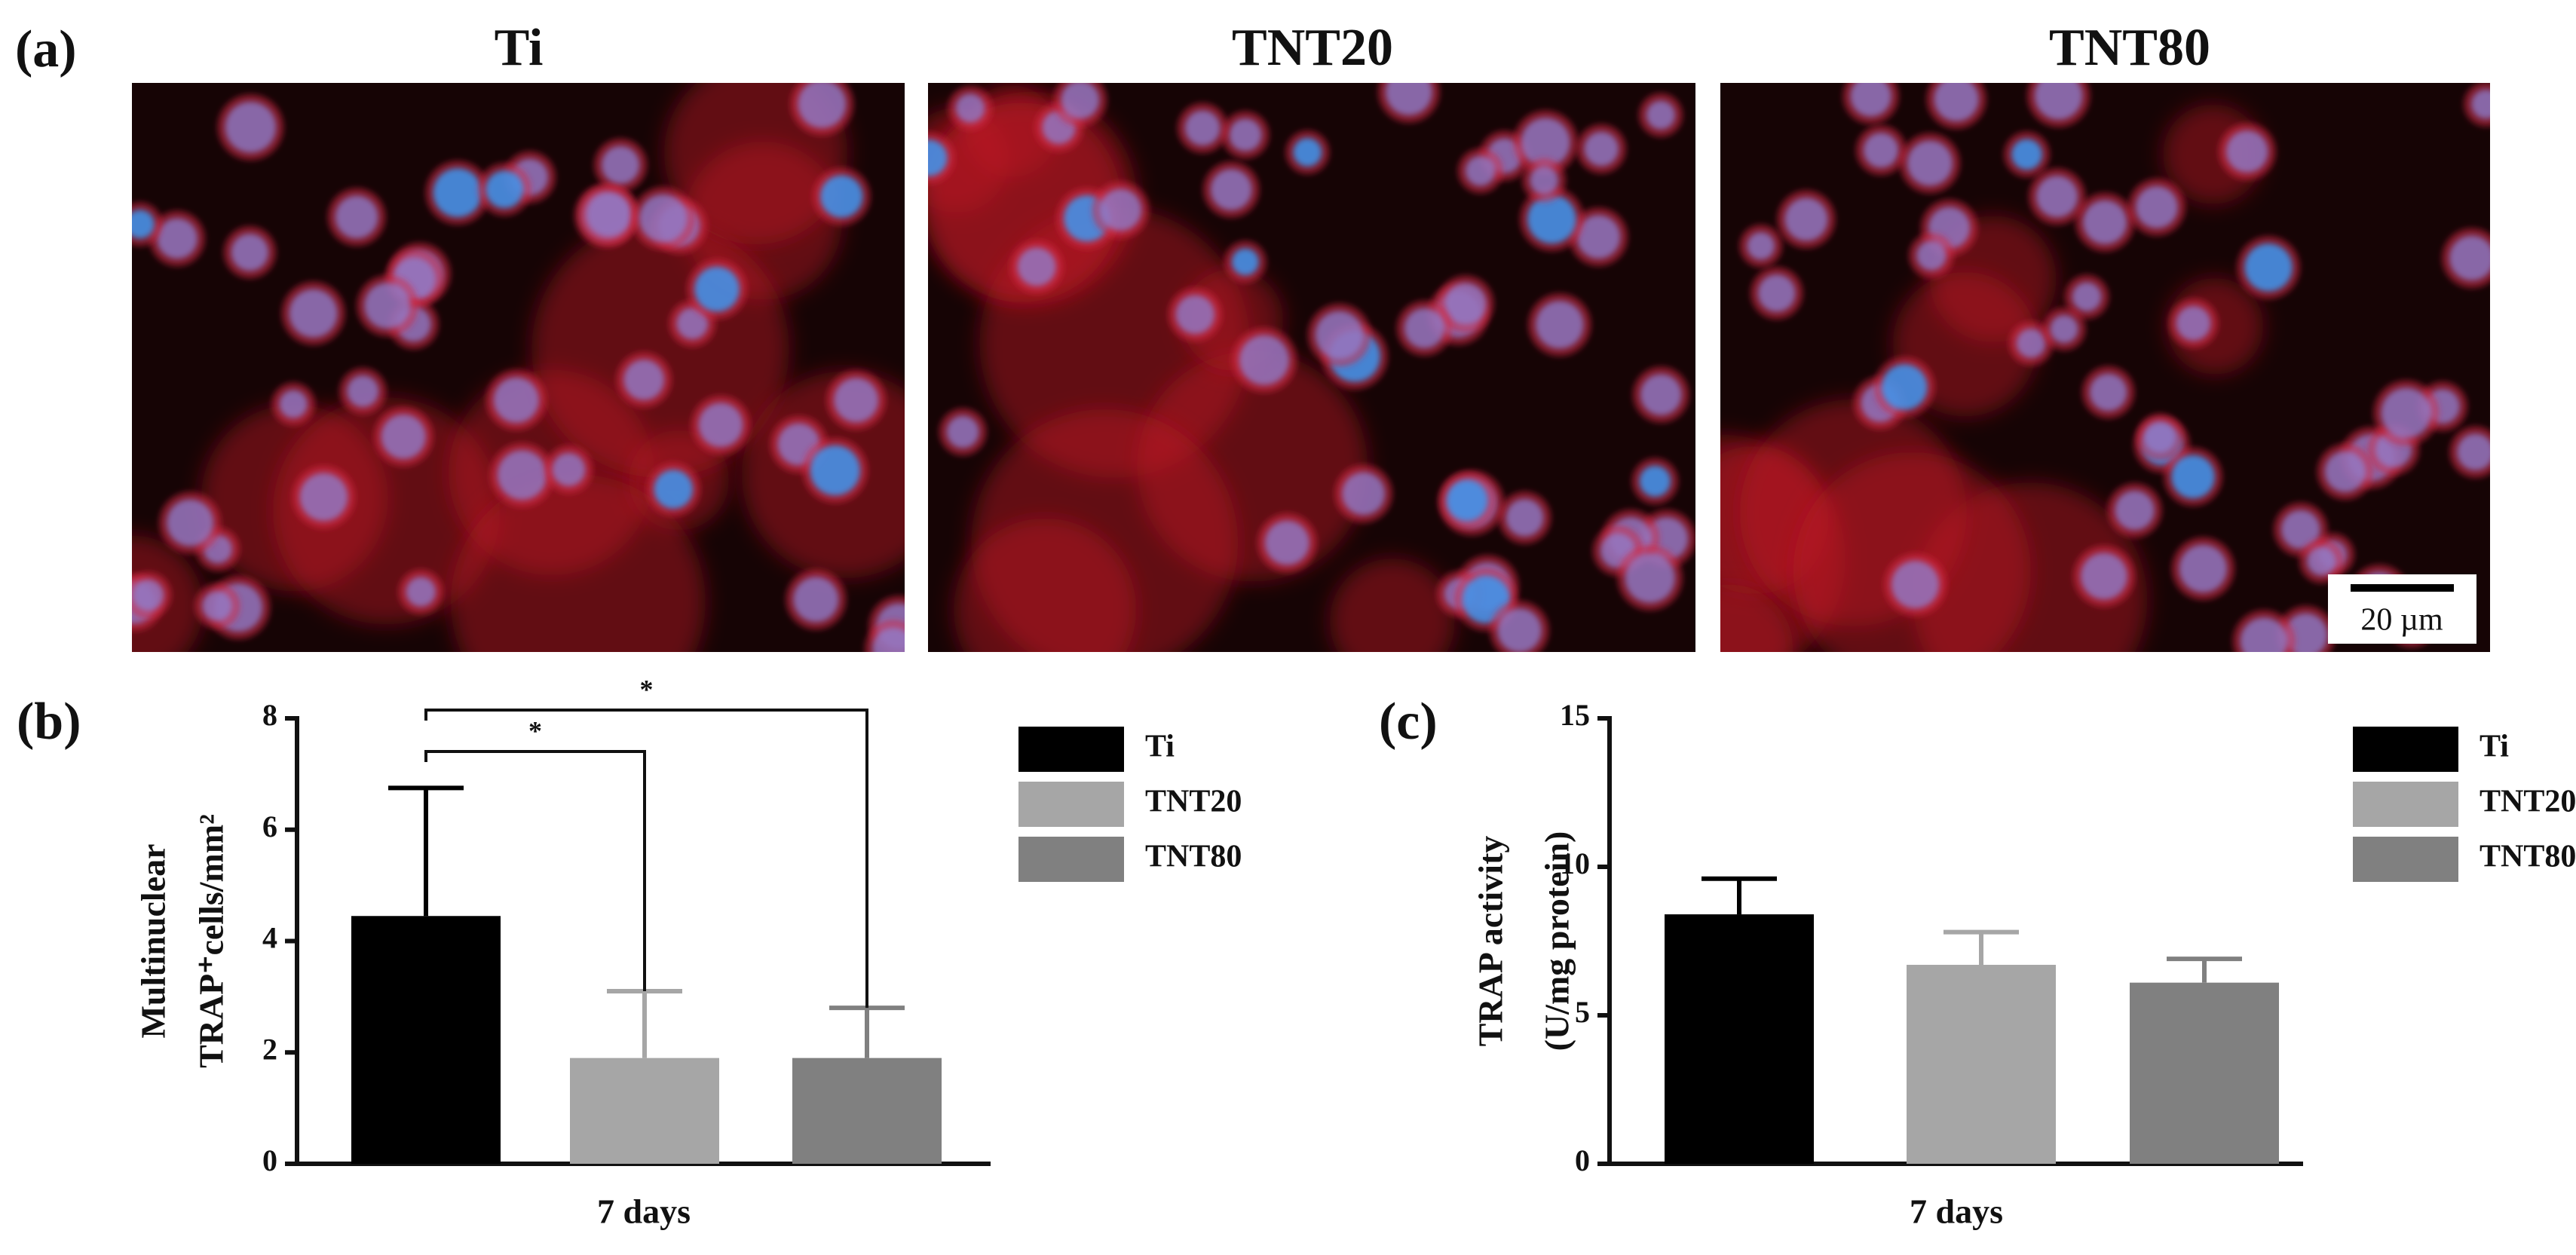  Describe the element at coordinates (211, 941) in the screenshot. I see `y-axis-label: TRAP⁺cells/mm²` at that location.